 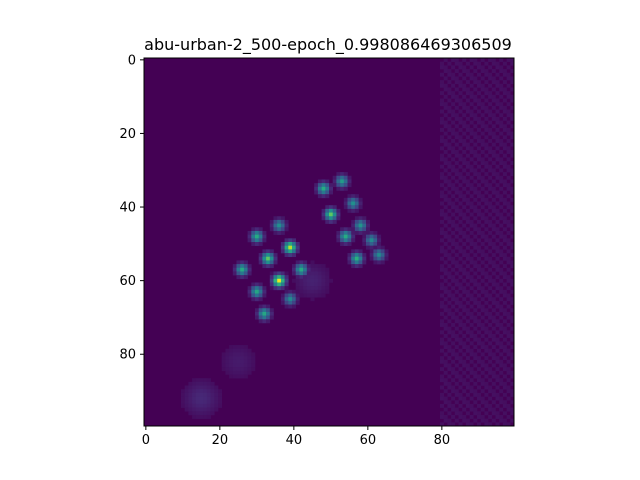 I want to click on chart-title: abu-urban-2_500-epoch_0.998086469306509, so click(x=328, y=45).